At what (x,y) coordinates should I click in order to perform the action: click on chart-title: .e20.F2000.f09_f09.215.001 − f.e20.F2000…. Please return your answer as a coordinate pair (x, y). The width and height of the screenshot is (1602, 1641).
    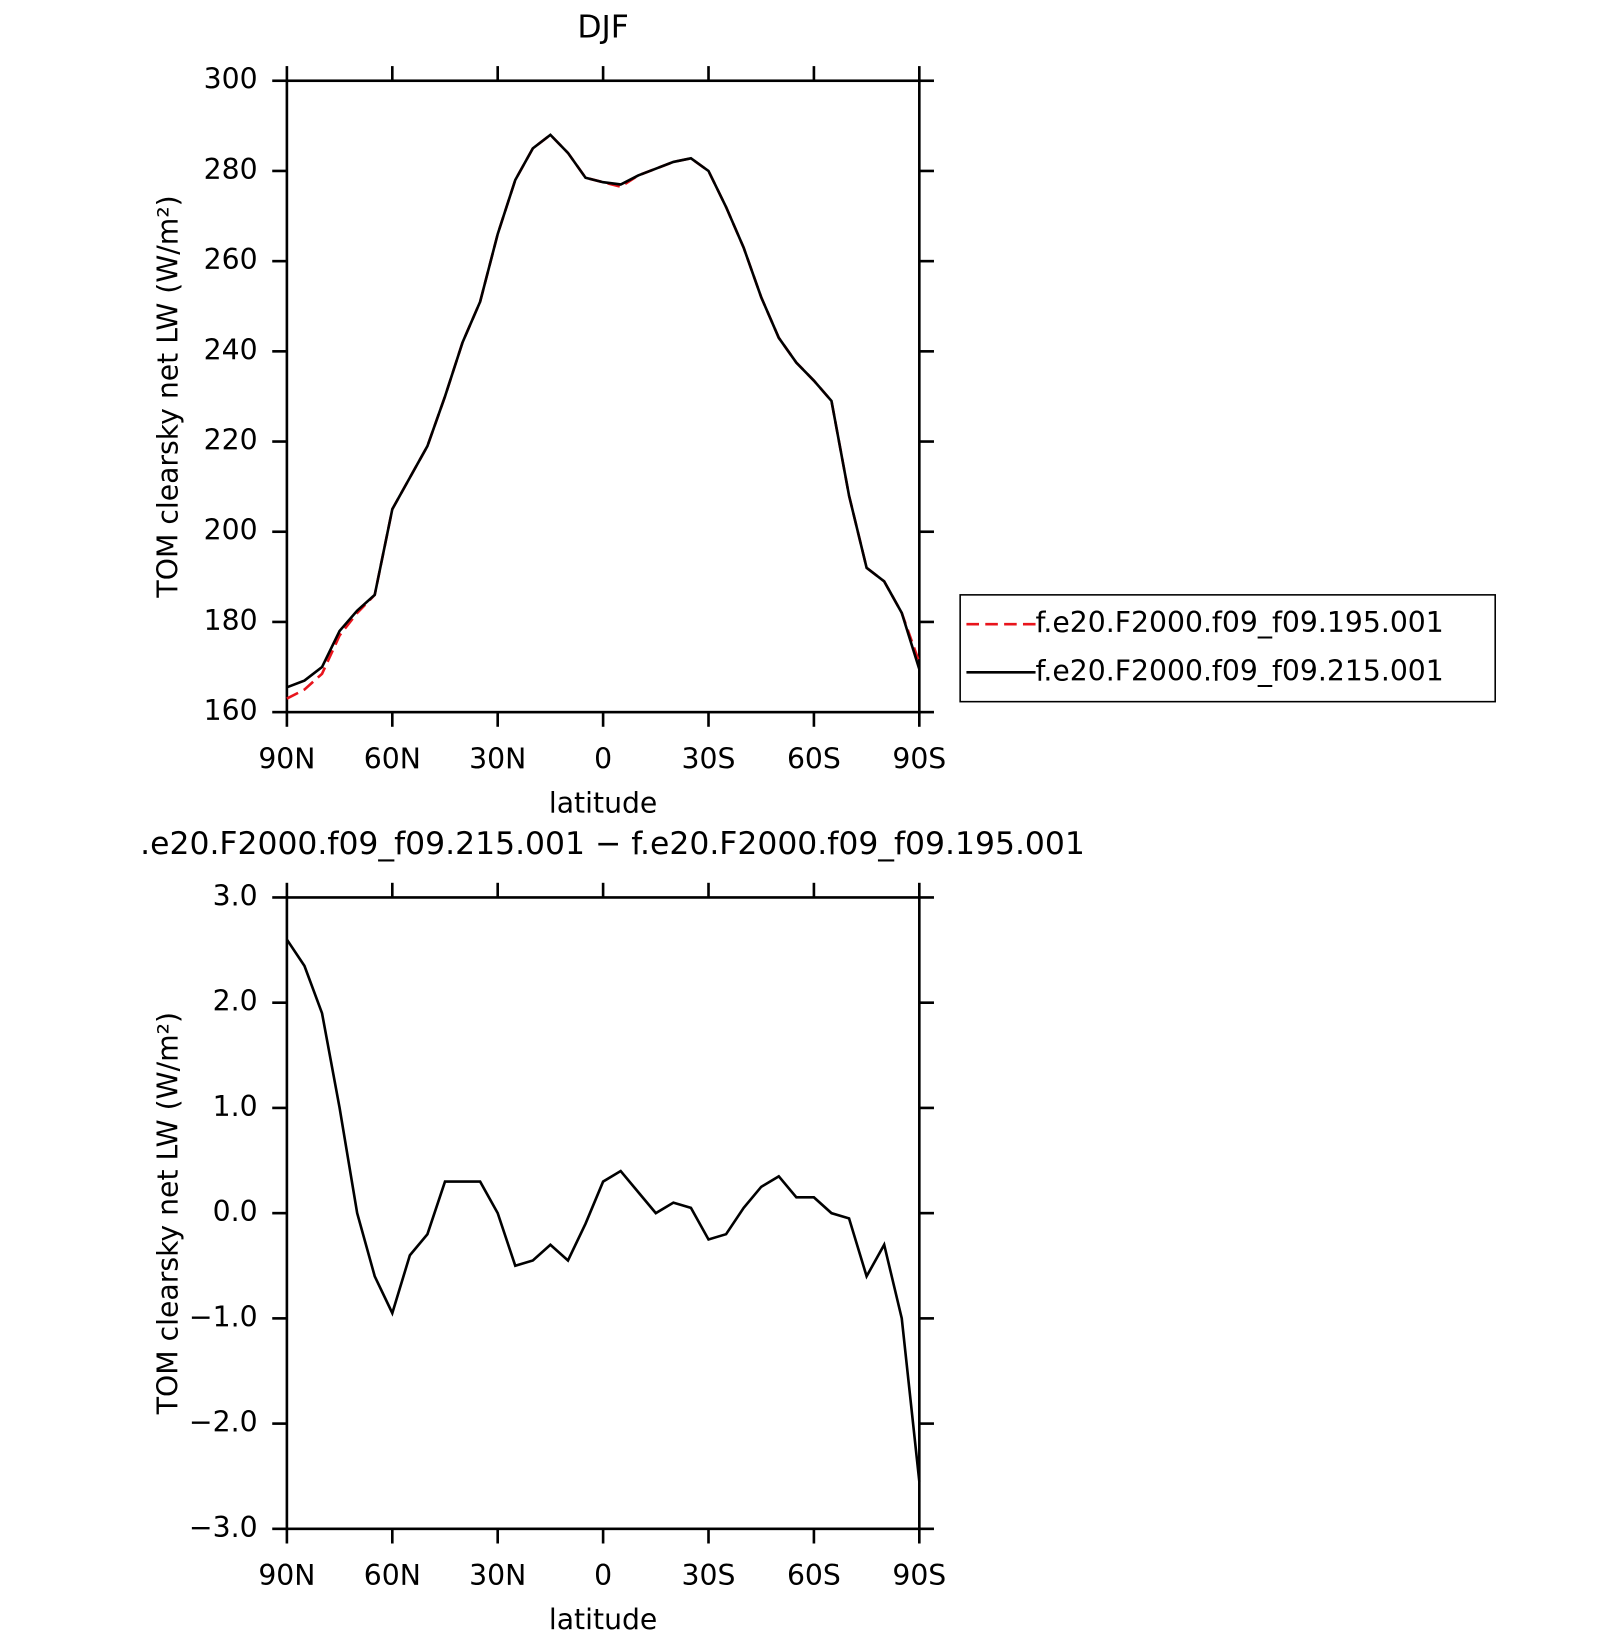
    Looking at the image, I should click on (612, 844).